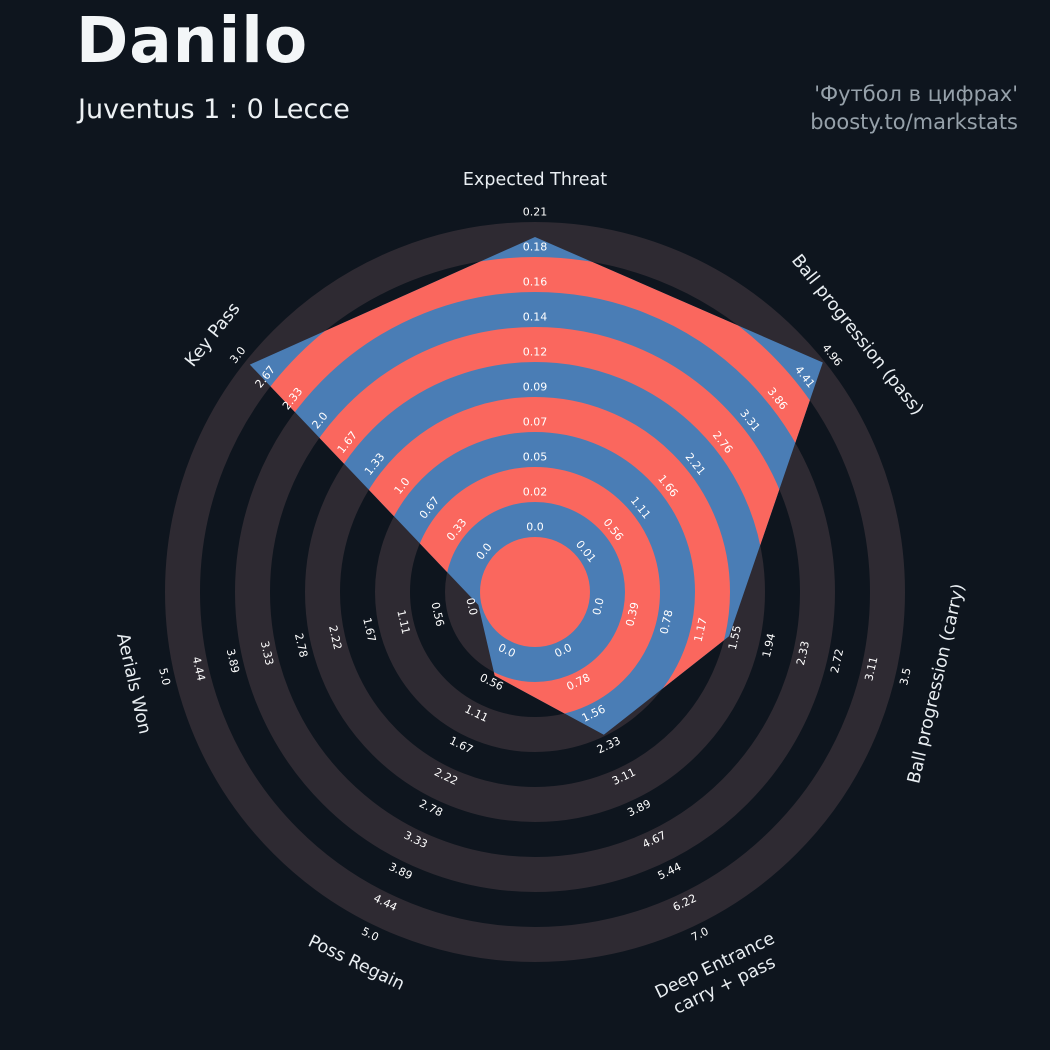  Describe the element at coordinates (632, 614) in the screenshot. I see `ring-tick-label: 0.39` at that location.